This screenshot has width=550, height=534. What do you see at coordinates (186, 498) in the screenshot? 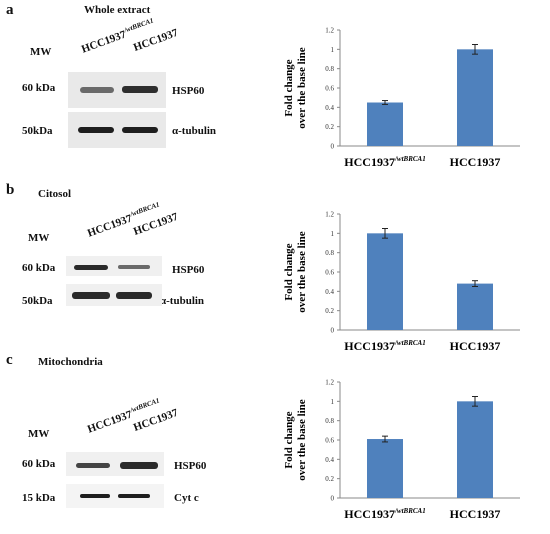
I see `protein-label: Cyt c` at bounding box center [186, 498].